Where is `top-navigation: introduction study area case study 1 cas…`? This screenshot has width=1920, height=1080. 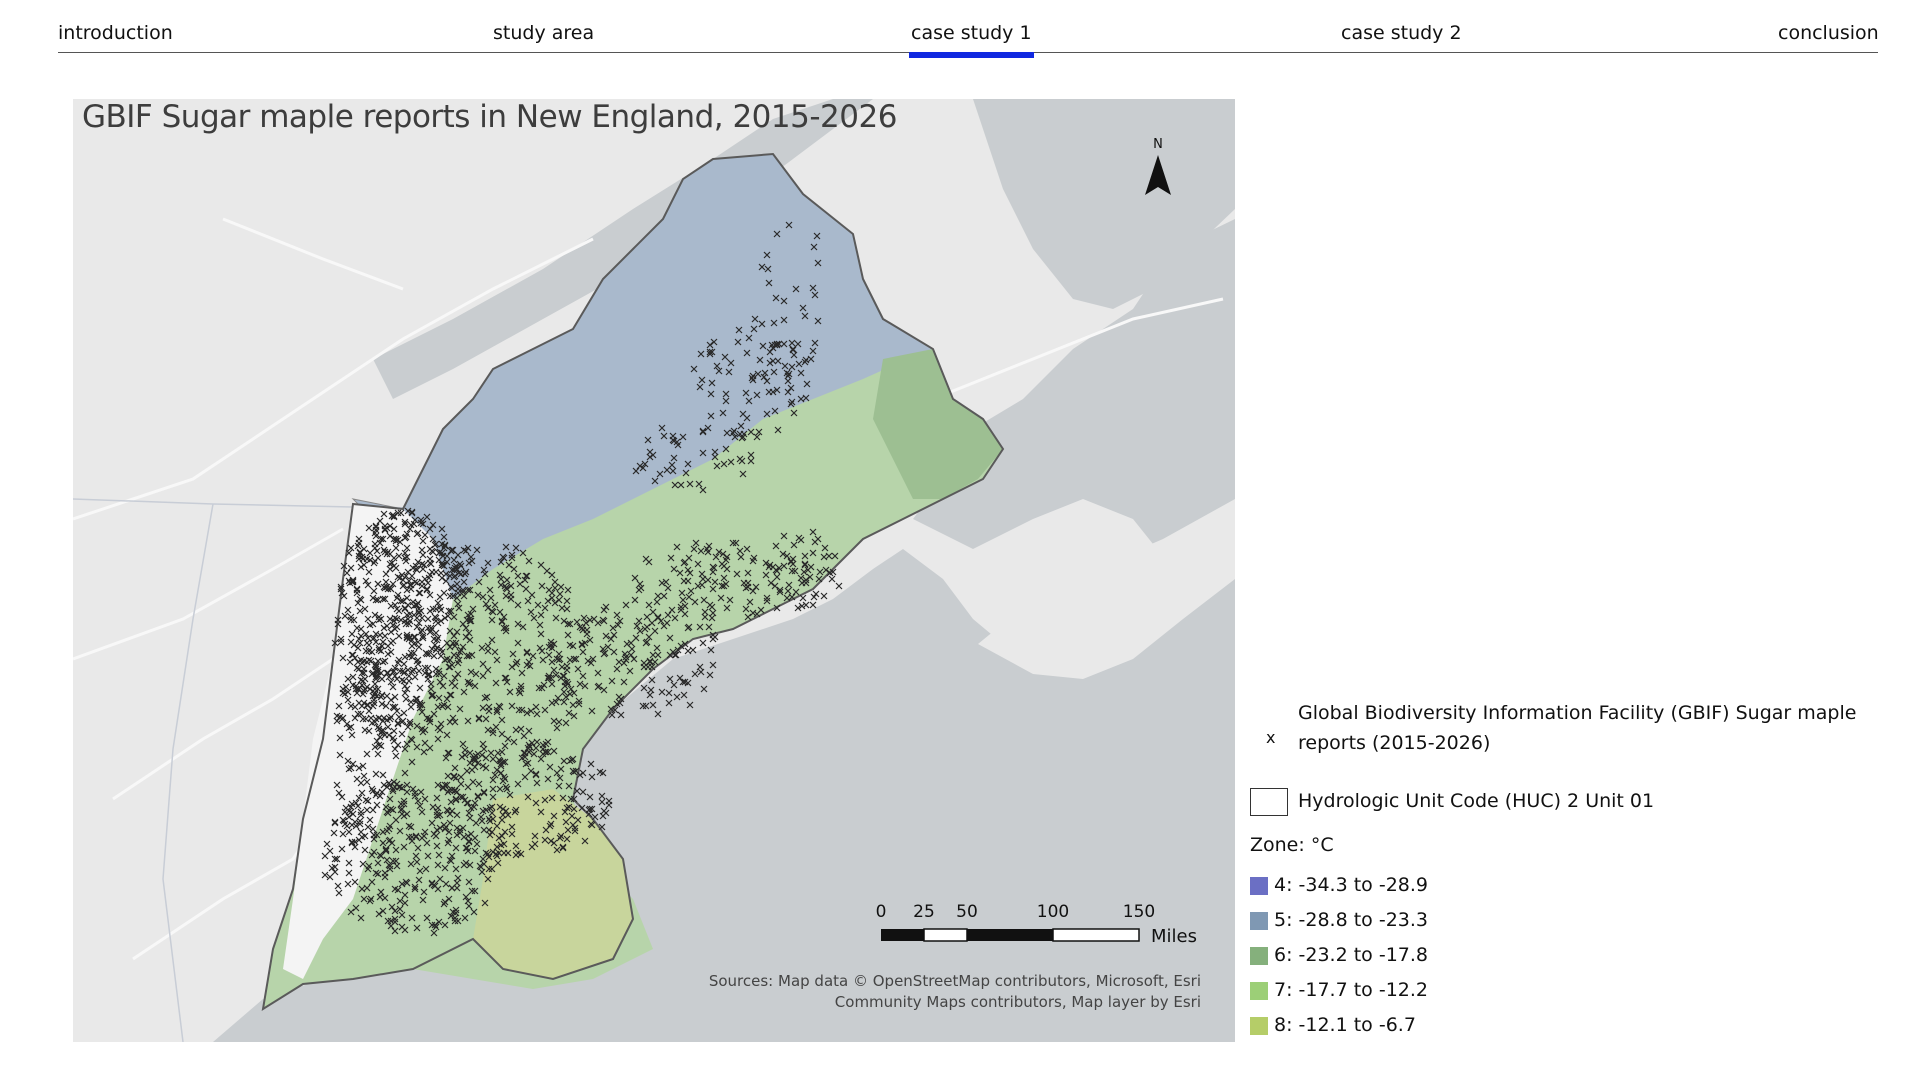
top-navigation: introduction study area case study 1 cas… is located at coordinates (968, 36).